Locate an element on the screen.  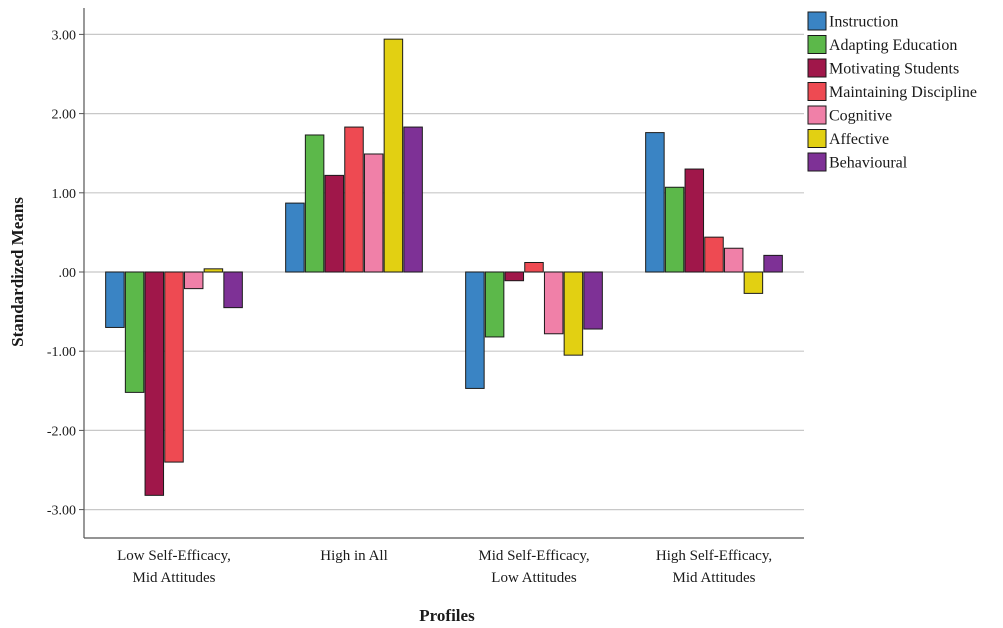
legend-label: Maintaining Discipline is located at coordinates (903, 92).